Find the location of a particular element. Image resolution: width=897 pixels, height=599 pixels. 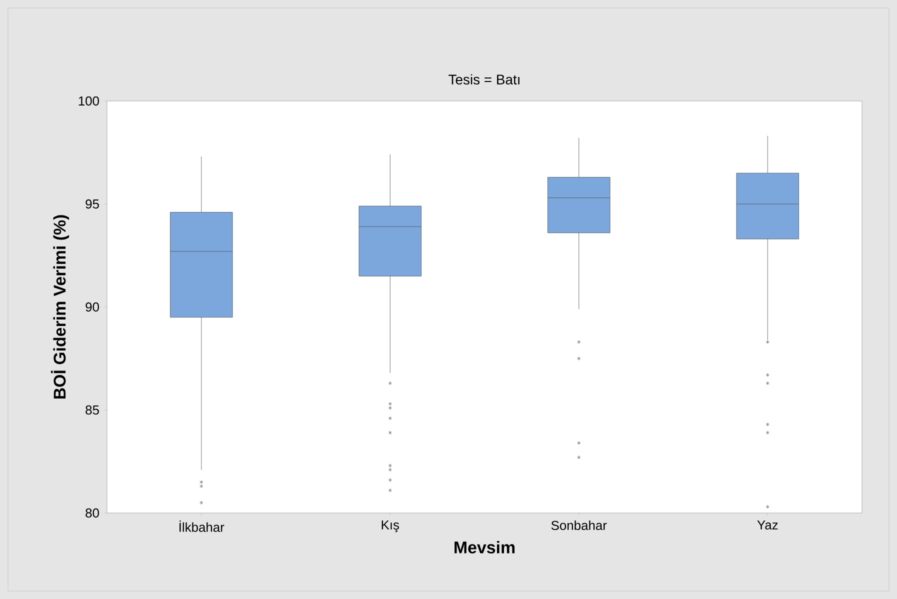

x-tick-label: İlkbahar is located at coordinates (202, 526).